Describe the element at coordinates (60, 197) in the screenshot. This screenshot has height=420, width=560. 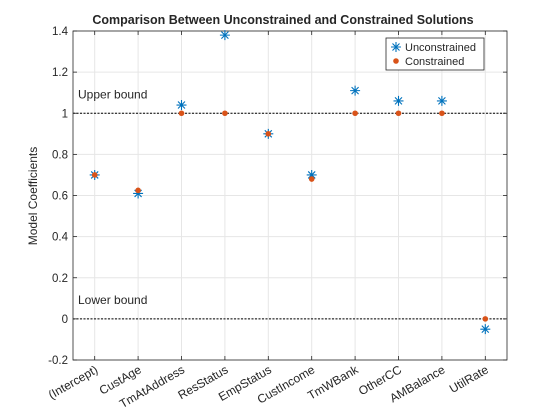
I see `y-tick-label: 0.6` at that location.